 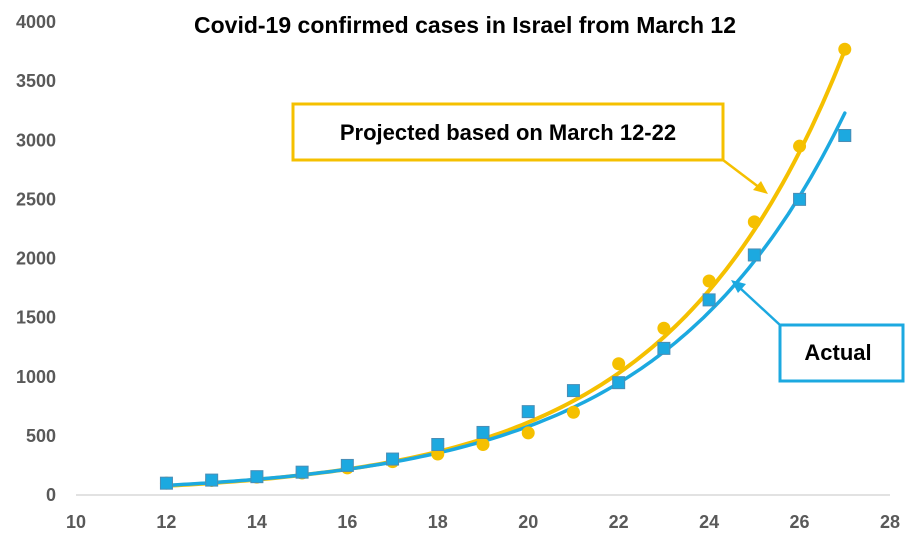 I want to click on x-tick-label: 12, so click(x=166, y=522).